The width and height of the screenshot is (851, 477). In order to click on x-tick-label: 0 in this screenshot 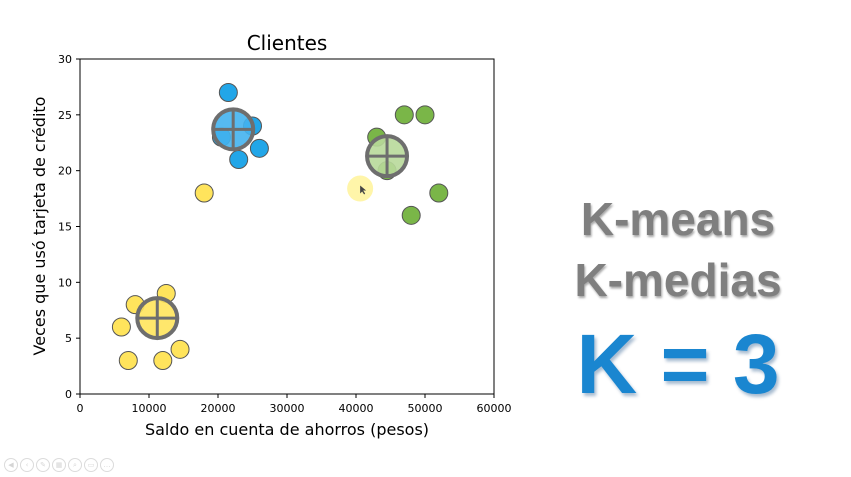, I will do `click(80, 408)`.